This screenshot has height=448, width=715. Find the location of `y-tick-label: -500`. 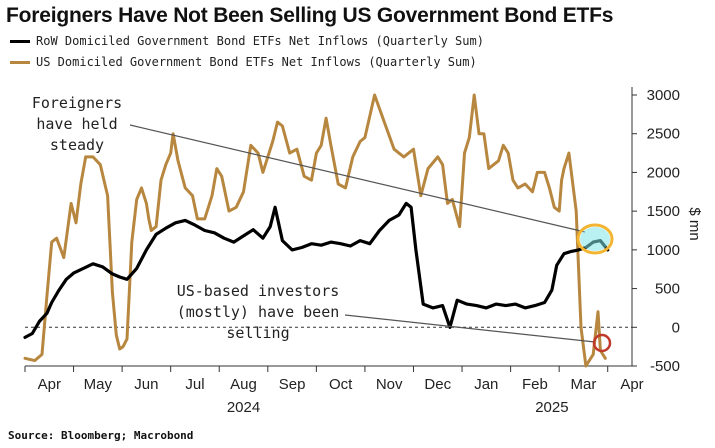

y-tick-label: -500 is located at coordinates (665, 366).